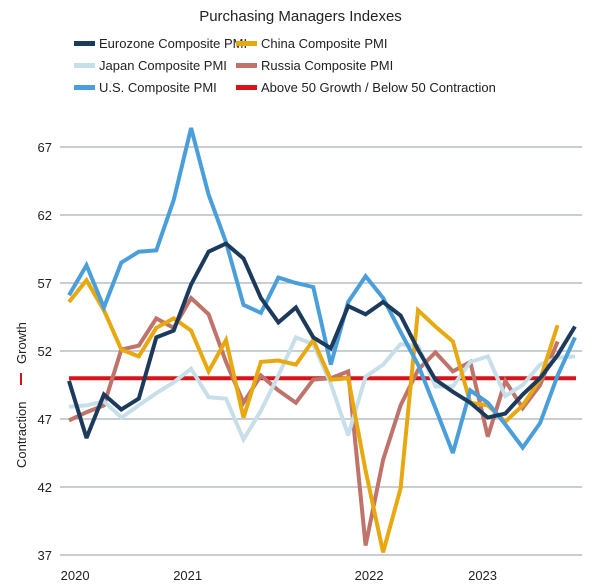  What do you see at coordinates (21, 435) in the screenshot?
I see `y-label-contraction: Contraction` at bounding box center [21, 435].